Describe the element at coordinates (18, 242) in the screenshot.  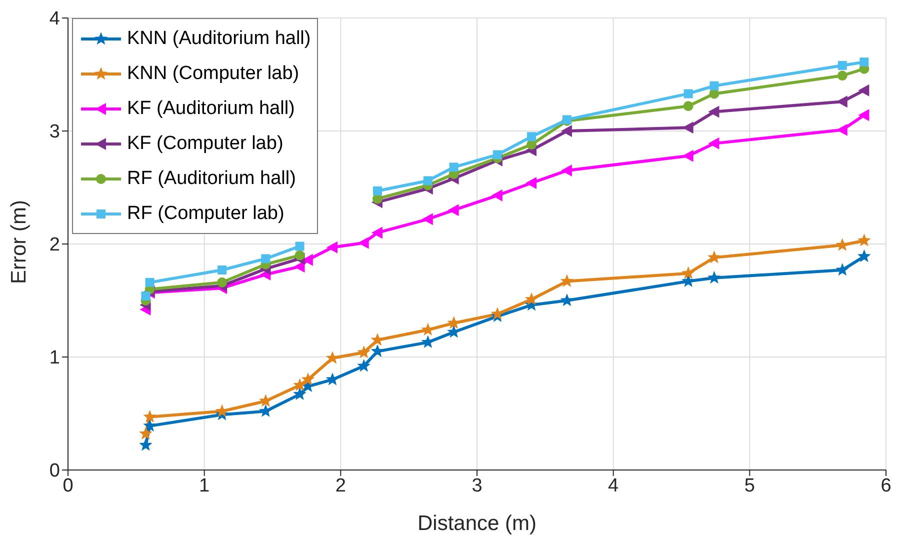
I see `y-axis-title: Error (m)` at that location.